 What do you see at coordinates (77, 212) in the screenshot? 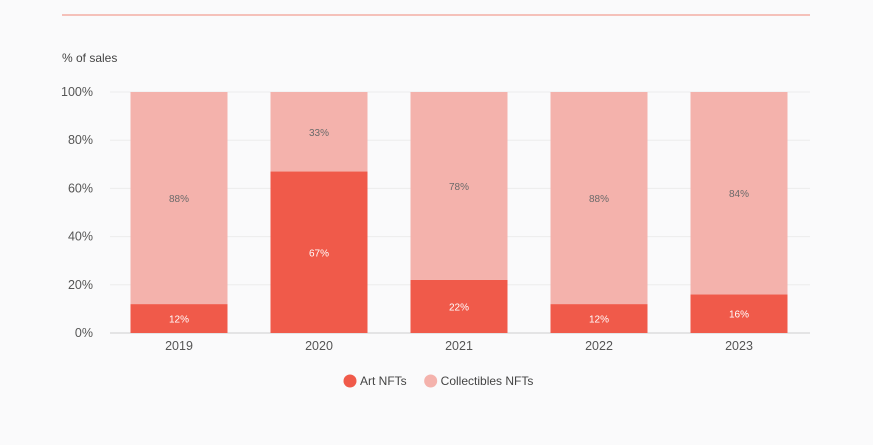
I see `y-axis-ticks: 0% 20% 40% 60% 80% 100%` at bounding box center [77, 212].